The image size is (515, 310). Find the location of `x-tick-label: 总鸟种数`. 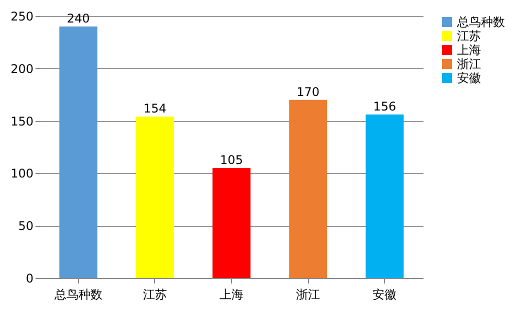

x-tick-label: 总鸟种数 is located at coordinates (77, 295).